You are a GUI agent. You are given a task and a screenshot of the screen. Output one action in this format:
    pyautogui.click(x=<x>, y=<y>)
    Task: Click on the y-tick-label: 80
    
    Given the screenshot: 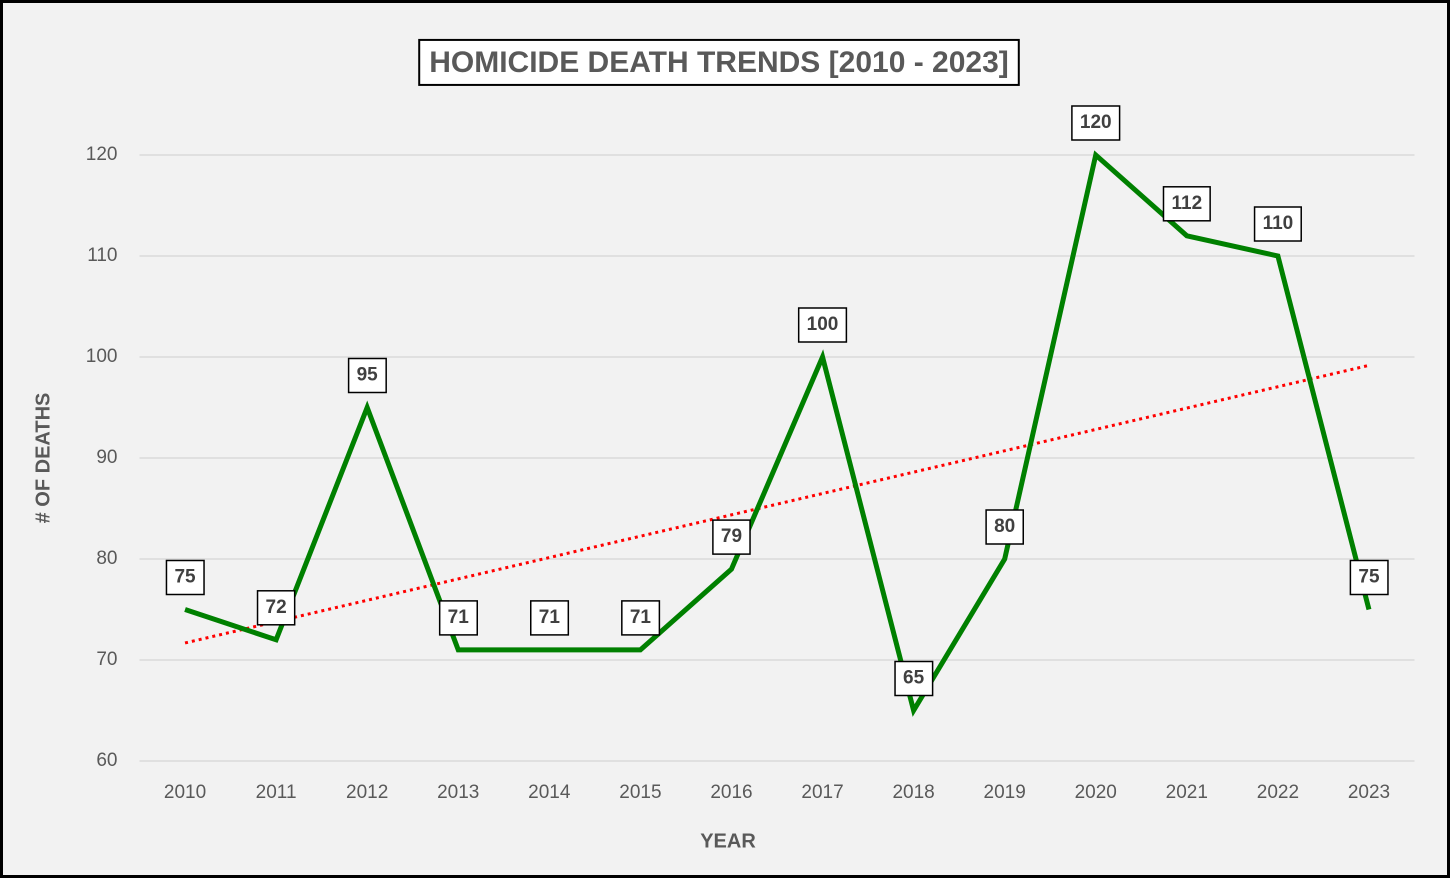 What is the action you would take?
    pyautogui.click(x=106, y=558)
    